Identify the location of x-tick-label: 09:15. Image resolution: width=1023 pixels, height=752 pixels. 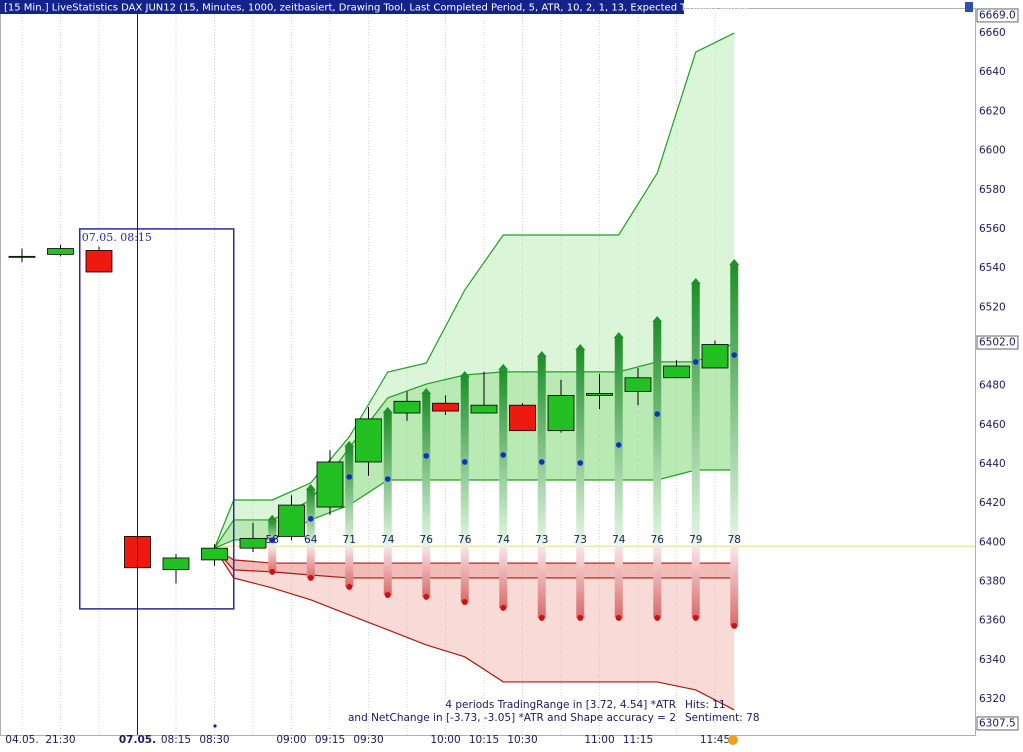
(330, 740).